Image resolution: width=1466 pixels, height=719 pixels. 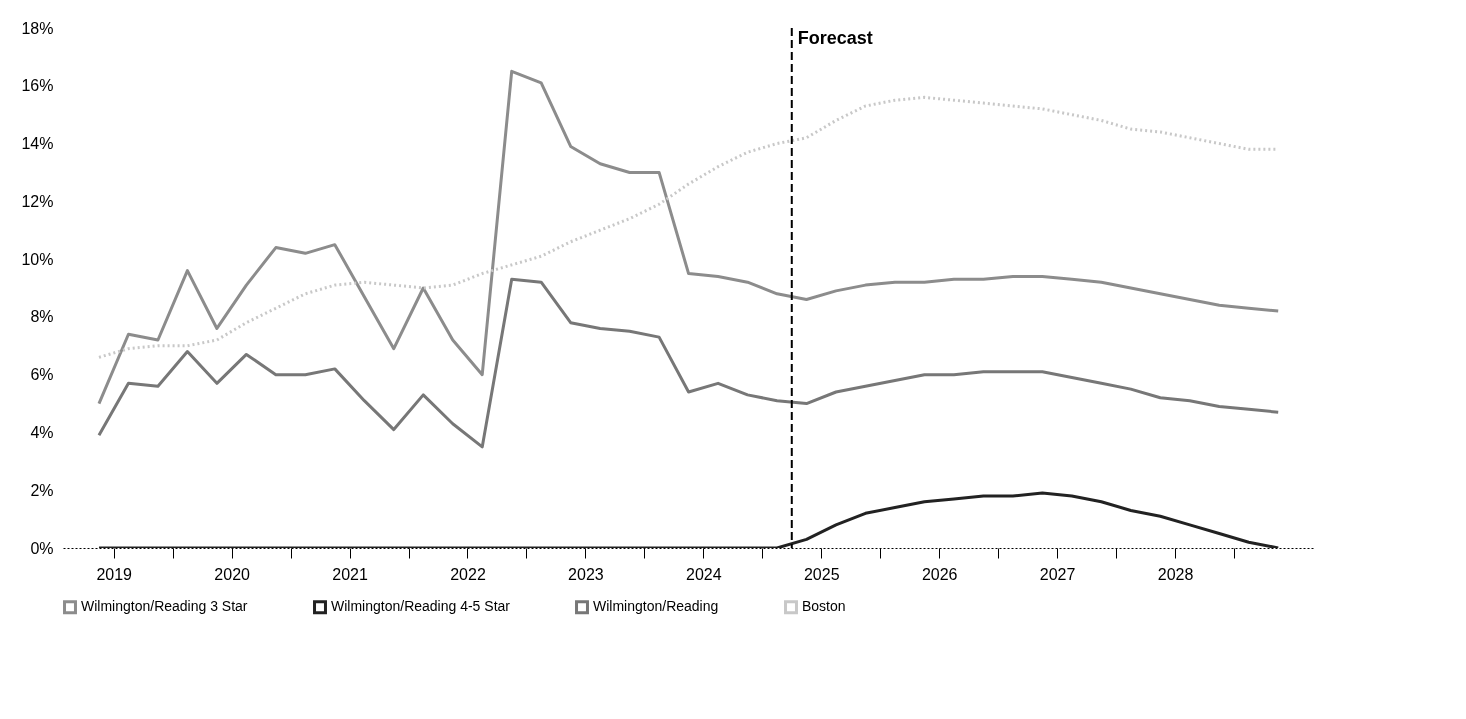 What do you see at coordinates (656, 606) in the screenshot?
I see `legend-label: Wilmington/Reading` at bounding box center [656, 606].